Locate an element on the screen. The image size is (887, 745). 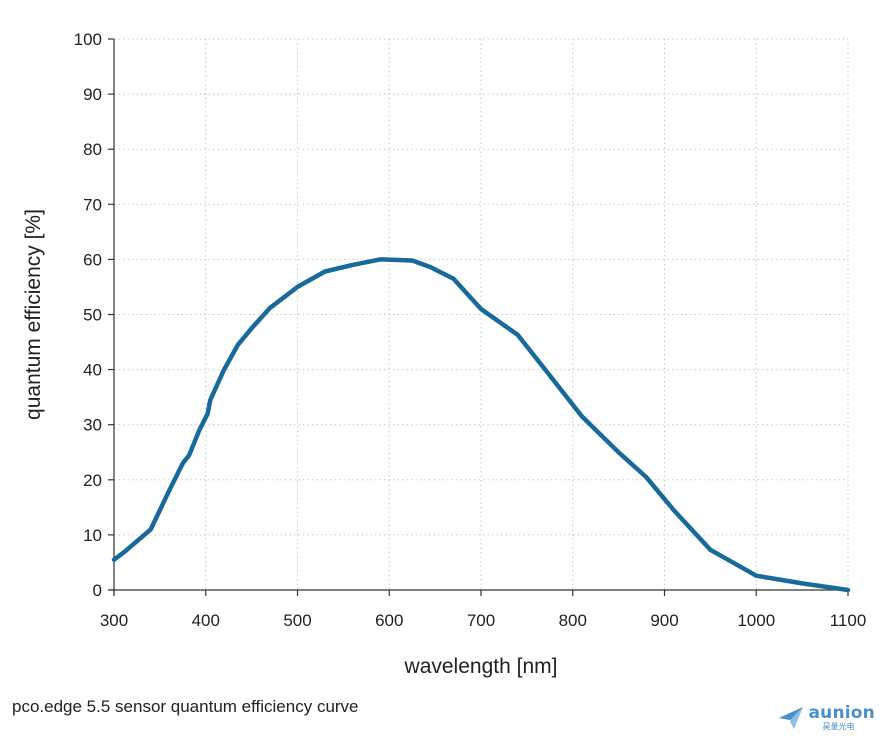
y-tick-label: 20 is located at coordinates (92, 480).